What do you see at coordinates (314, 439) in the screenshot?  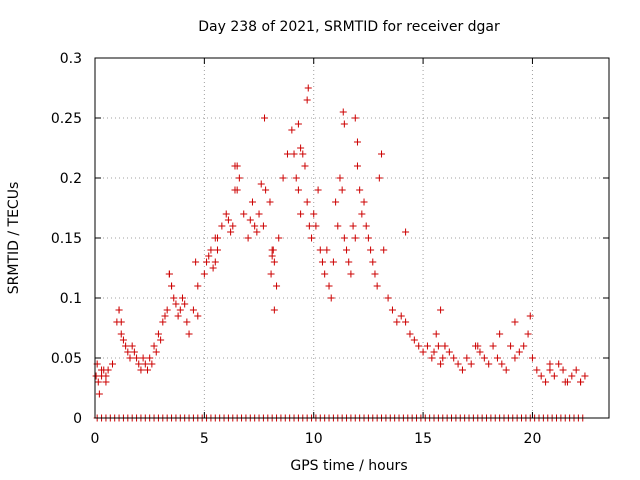 I see `x-tick-label: 10` at bounding box center [314, 439].